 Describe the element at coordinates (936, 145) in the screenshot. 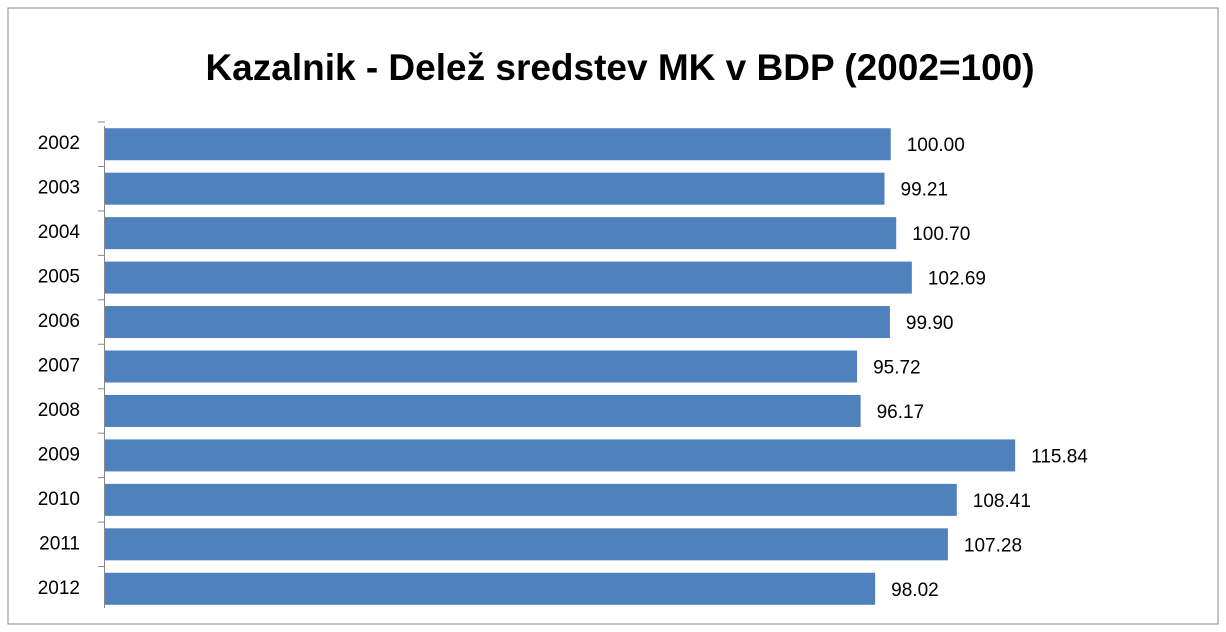

I see `data-label: 100.00` at that location.